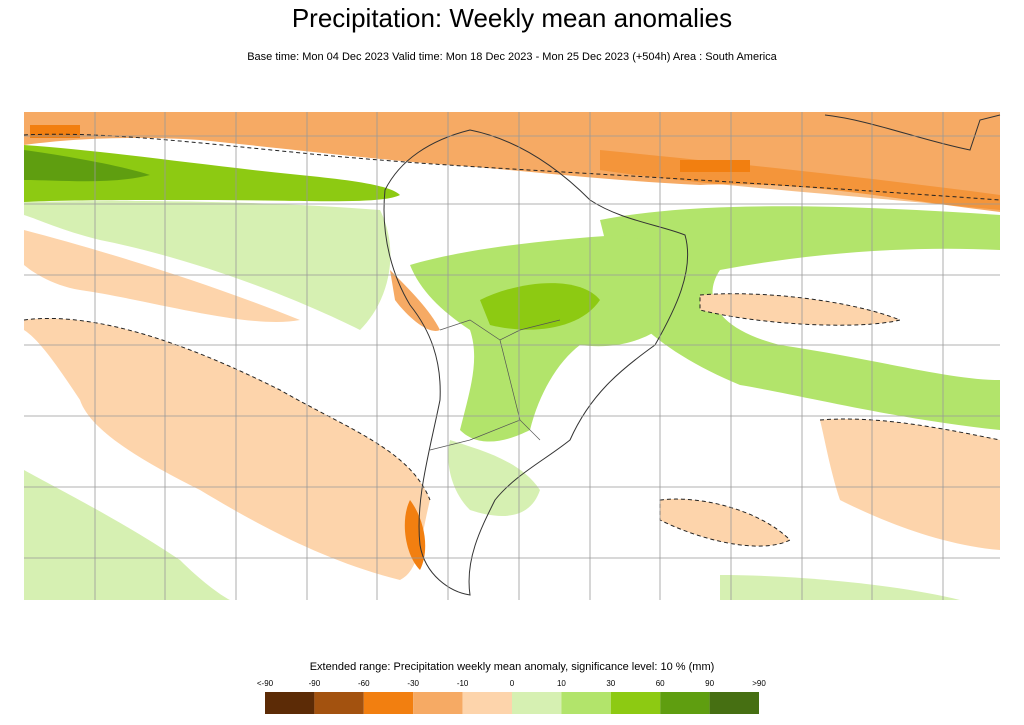 The image size is (1024, 725). Describe the element at coordinates (413, 683) in the screenshot. I see `colorbar-label: -30` at that location.